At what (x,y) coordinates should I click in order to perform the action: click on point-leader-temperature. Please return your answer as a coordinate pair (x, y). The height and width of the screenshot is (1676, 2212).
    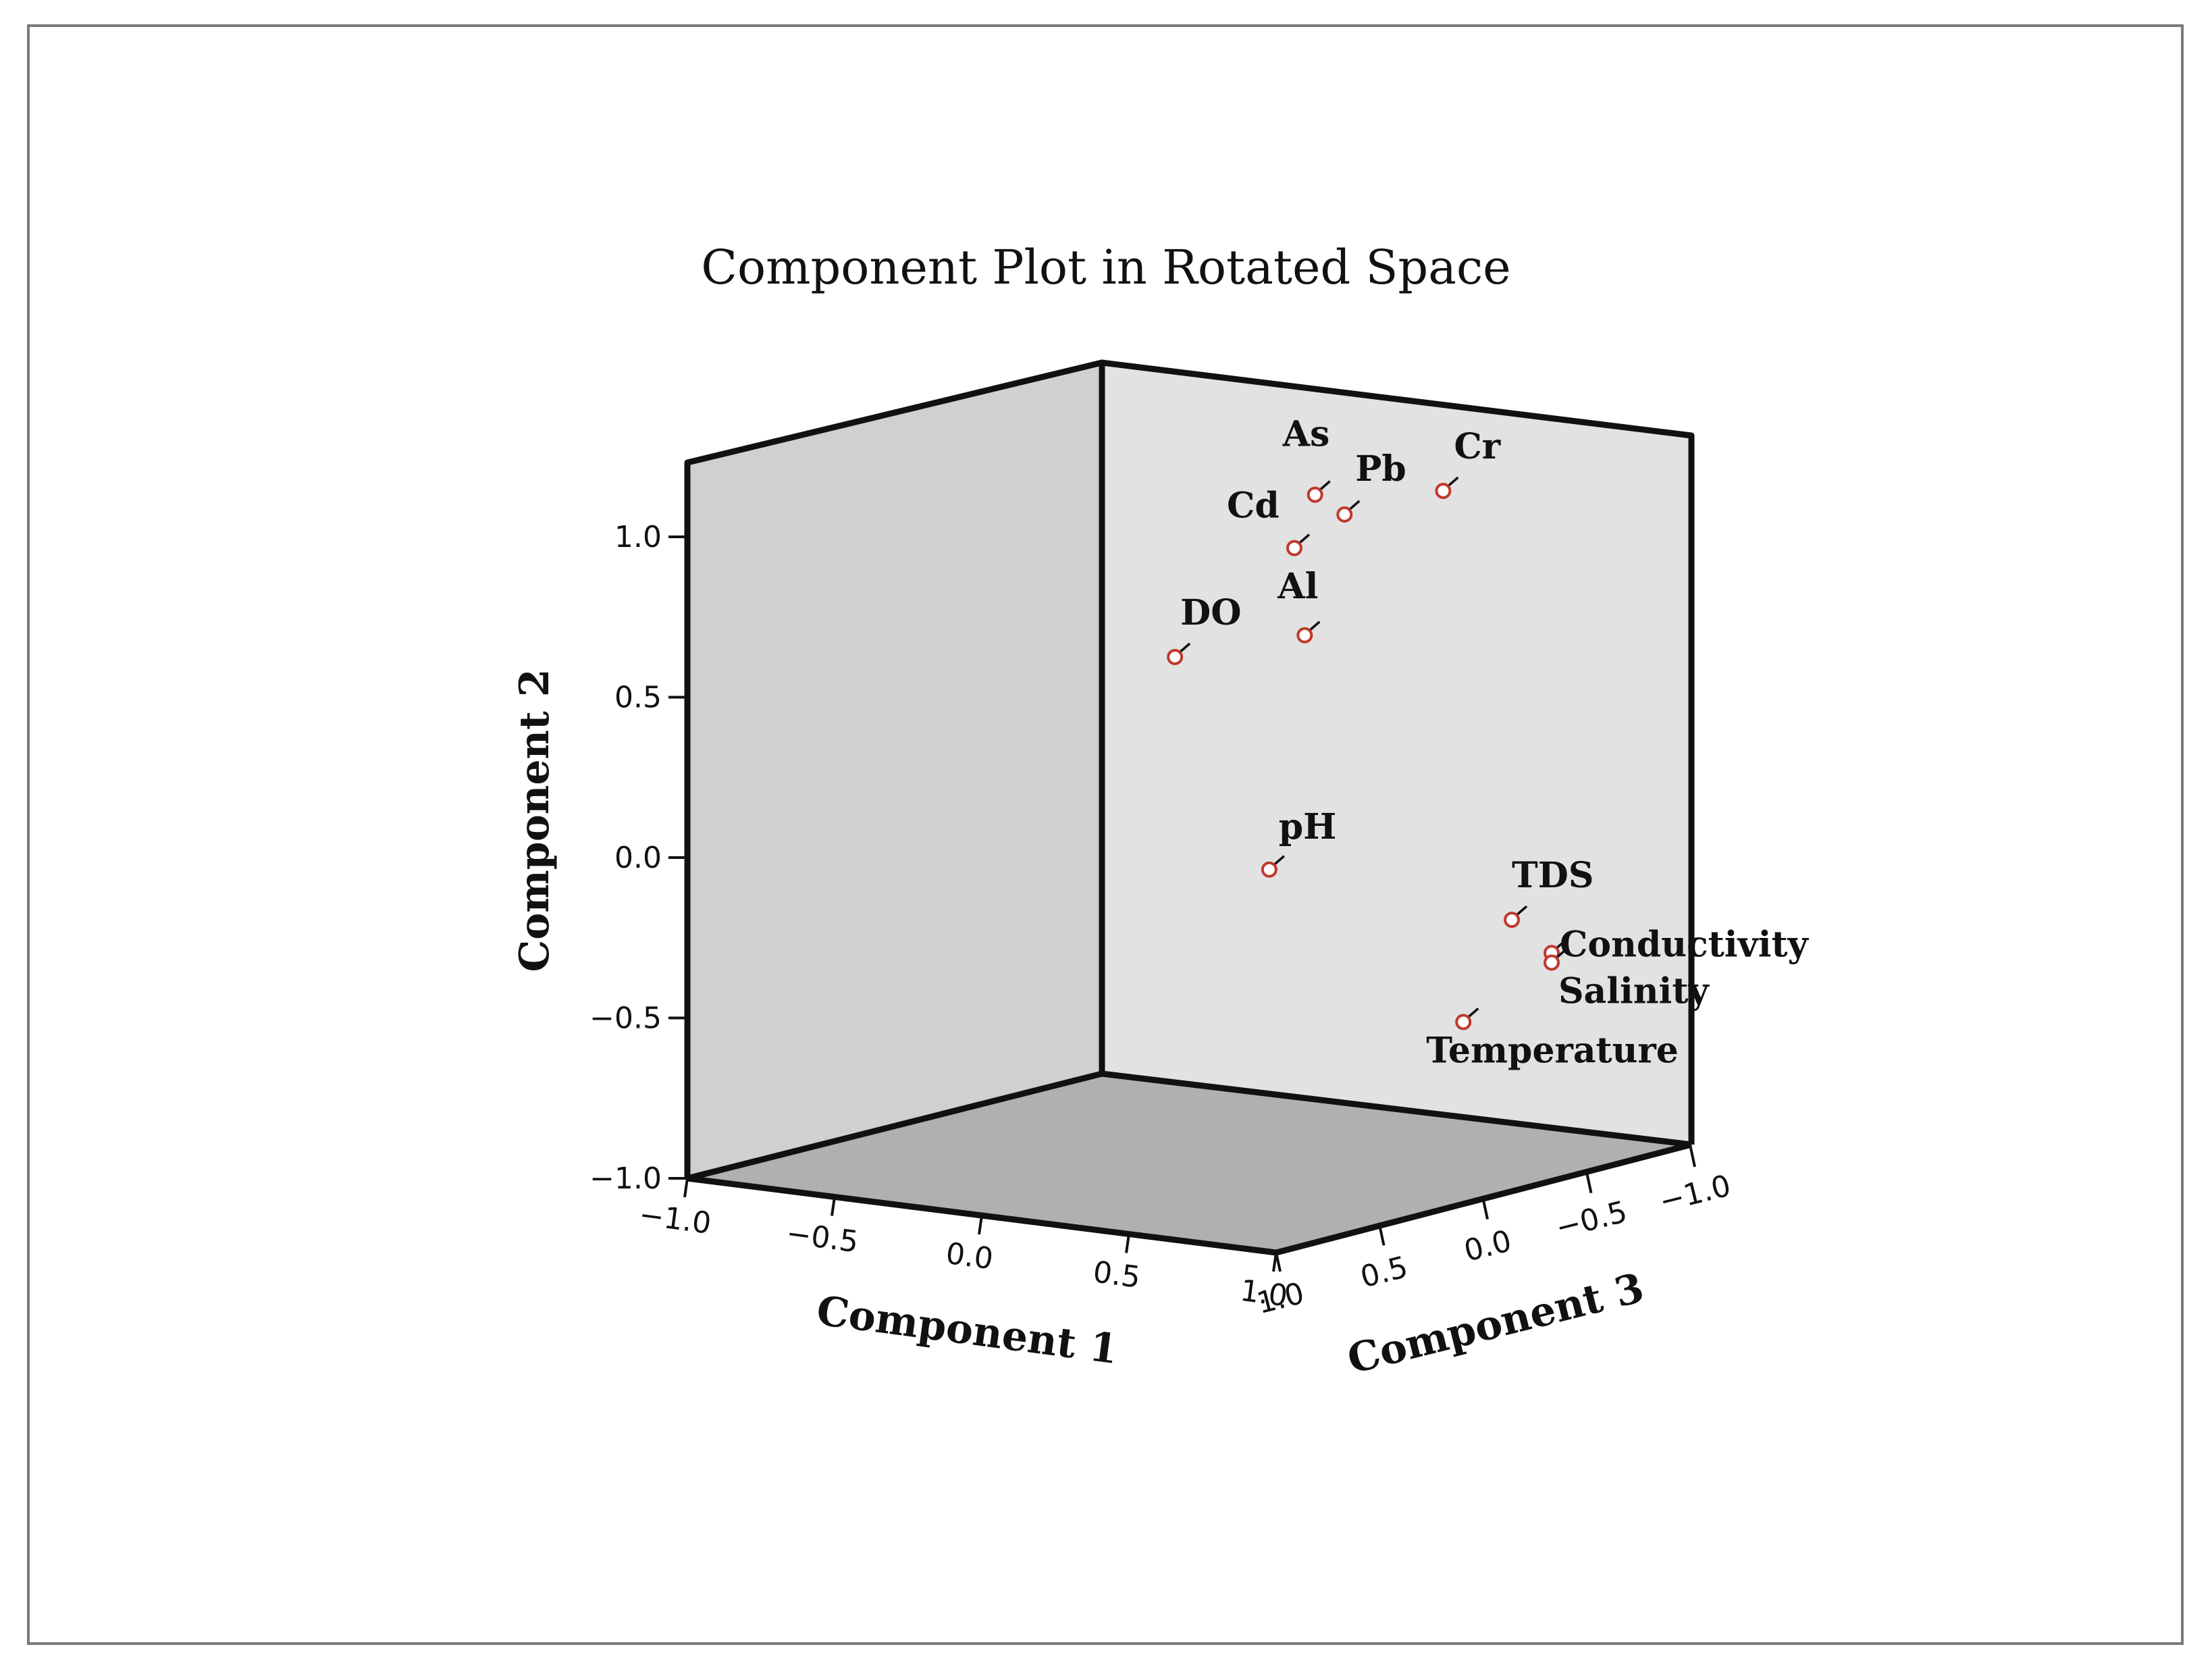
    Looking at the image, I should click on (1473, 1012).